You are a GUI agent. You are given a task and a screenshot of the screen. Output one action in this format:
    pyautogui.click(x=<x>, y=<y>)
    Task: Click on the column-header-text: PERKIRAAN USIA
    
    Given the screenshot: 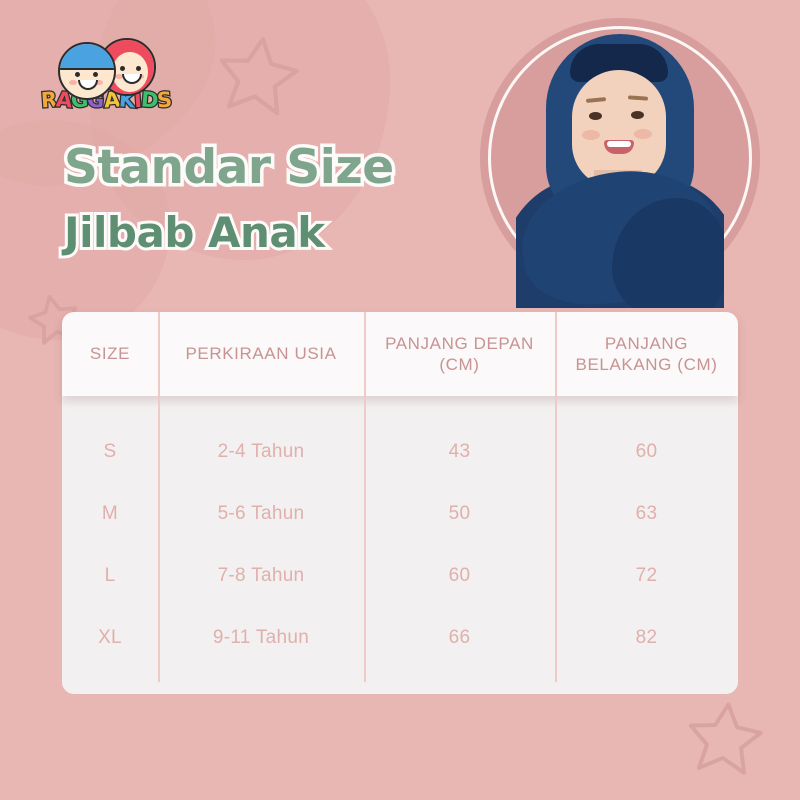 What is the action you would take?
    pyautogui.click(x=261, y=354)
    